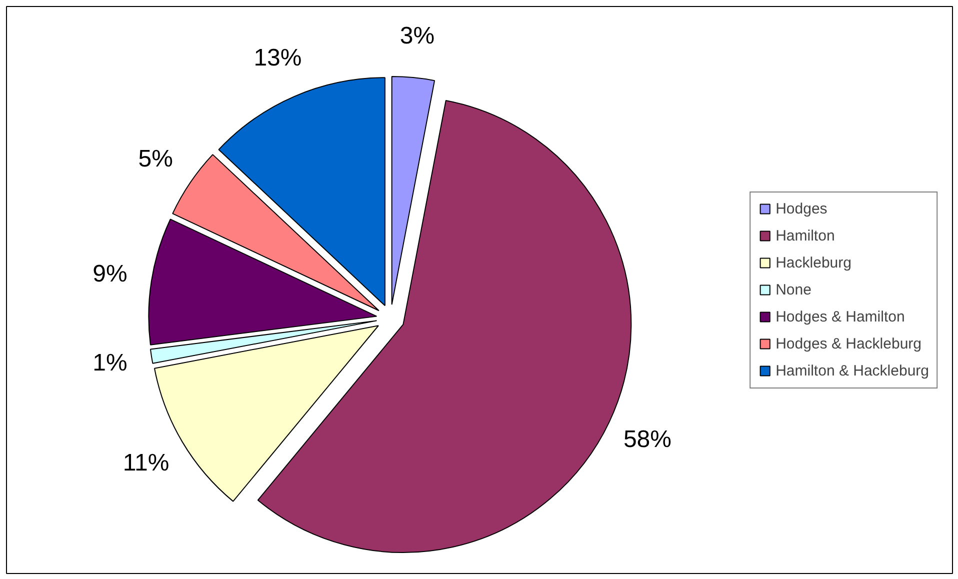  Describe the element at coordinates (110, 274) in the screenshot. I see `data-label: 9%` at that location.